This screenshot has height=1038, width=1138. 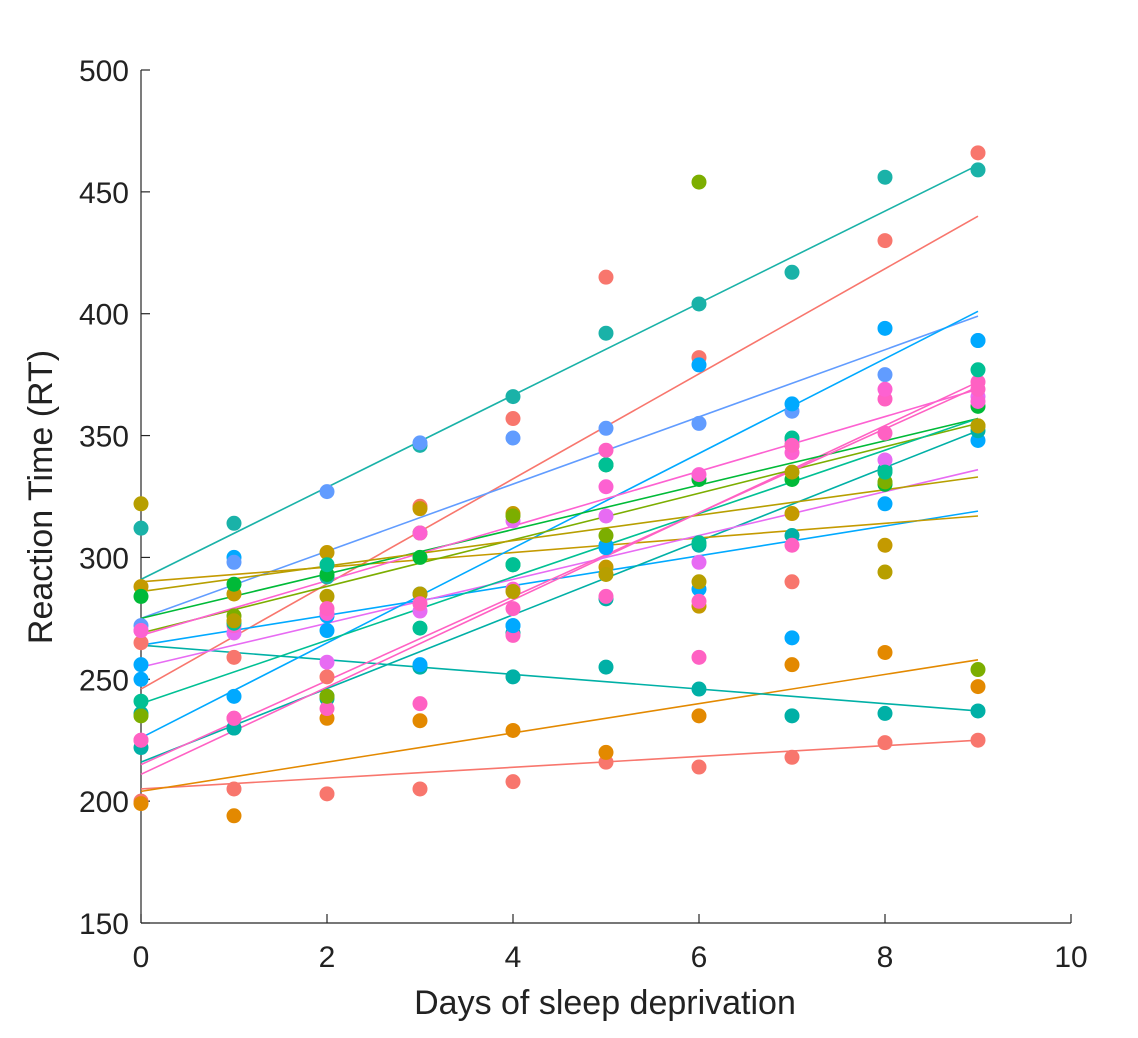 I want to click on y-tick-label: 350, so click(x=104, y=437).